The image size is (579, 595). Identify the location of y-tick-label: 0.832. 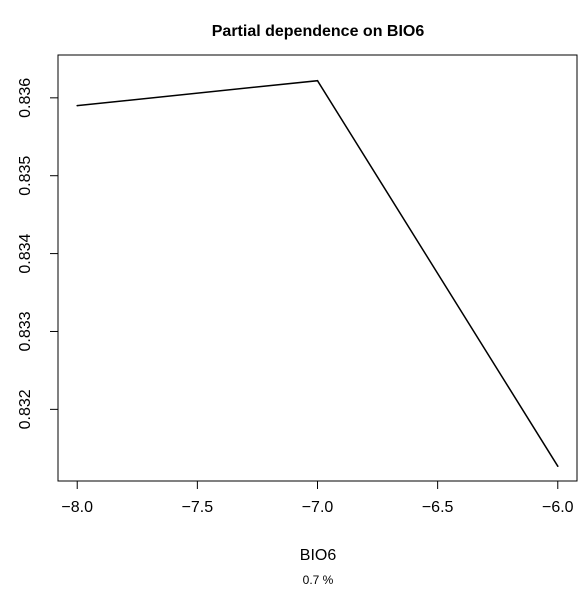
(25, 409).